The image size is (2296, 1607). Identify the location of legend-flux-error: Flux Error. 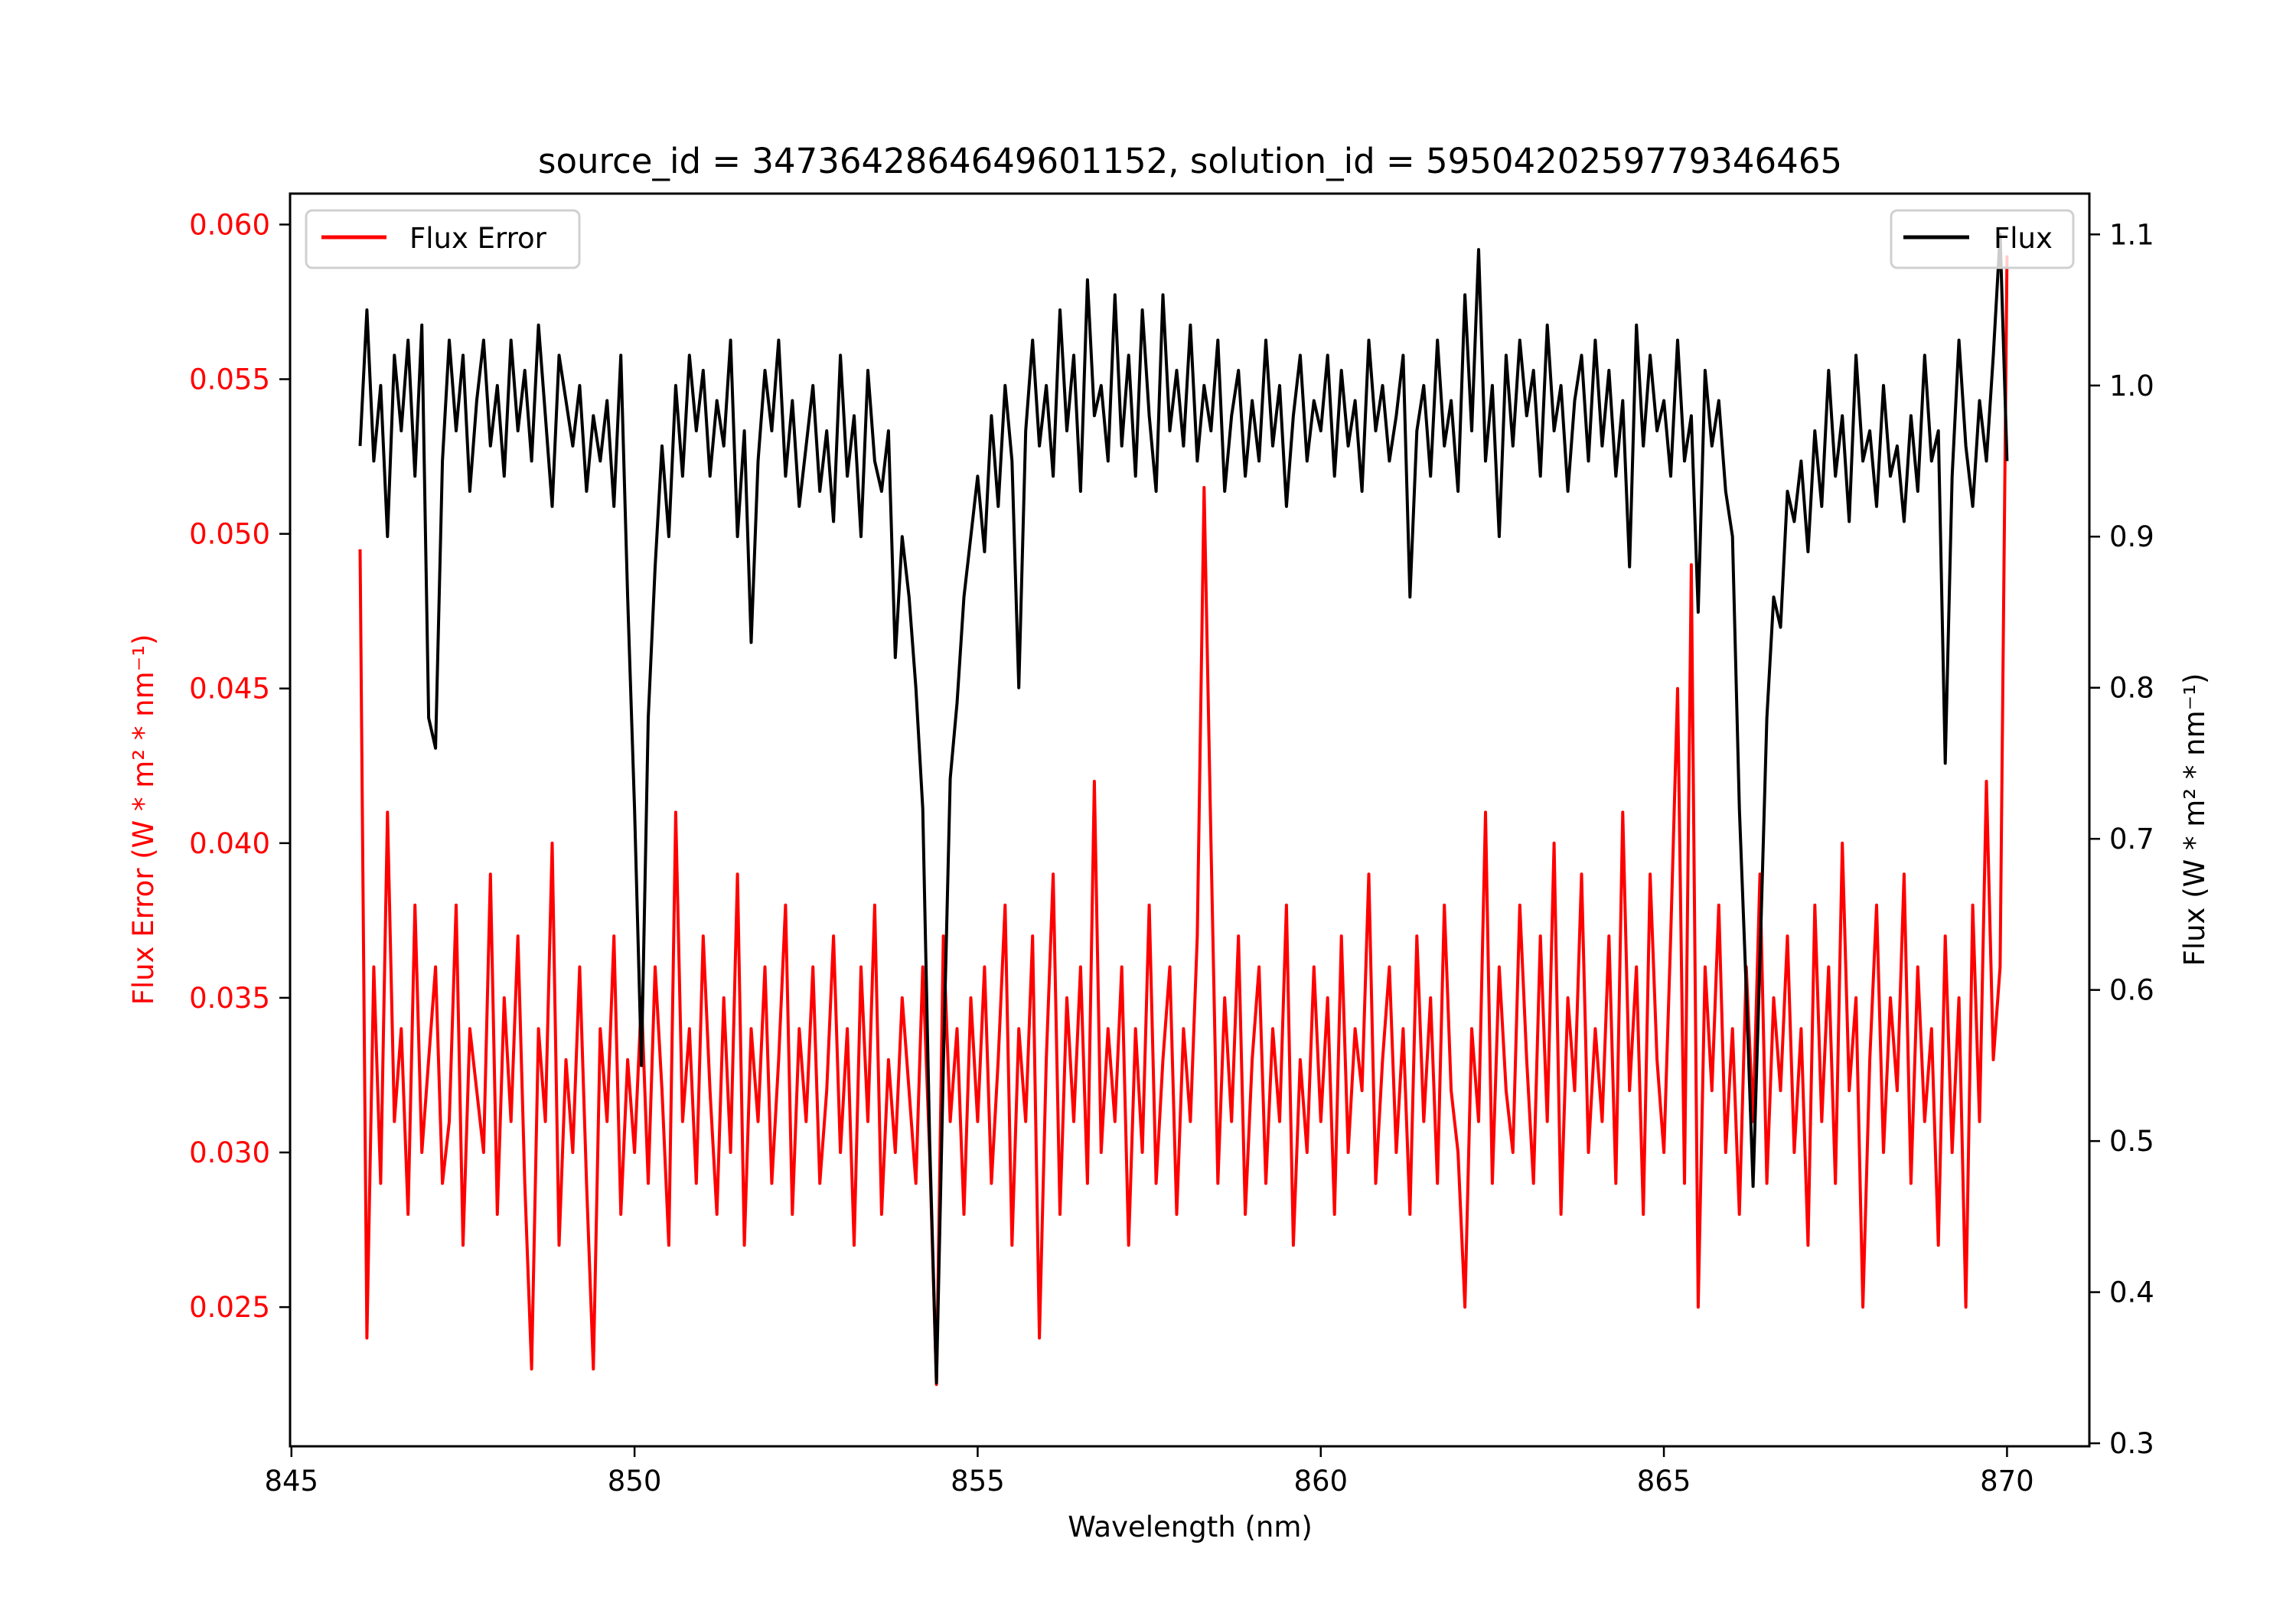
(443, 239).